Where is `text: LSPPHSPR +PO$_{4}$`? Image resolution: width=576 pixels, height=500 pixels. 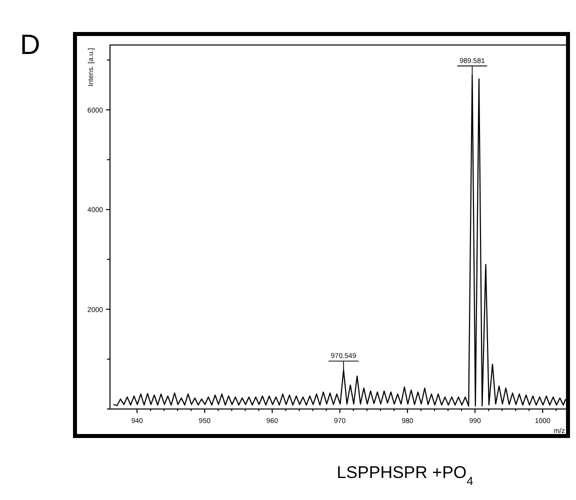
text: LSPPHSPR +PO$_{4}$ is located at coordinates (405, 475).